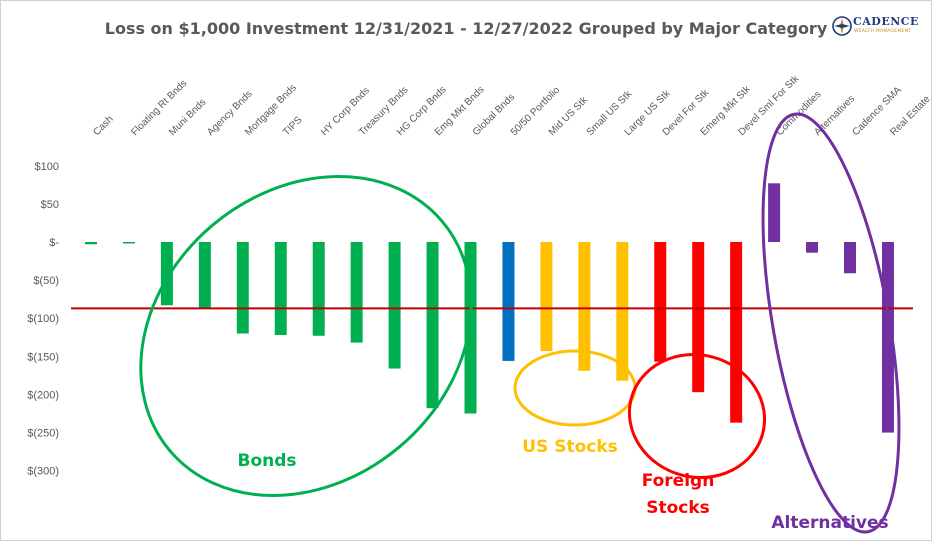 This screenshot has width=932, height=541. Describe the element at coordinates (774, 212) in the screenshot. I see `bar-commodities` at that location.